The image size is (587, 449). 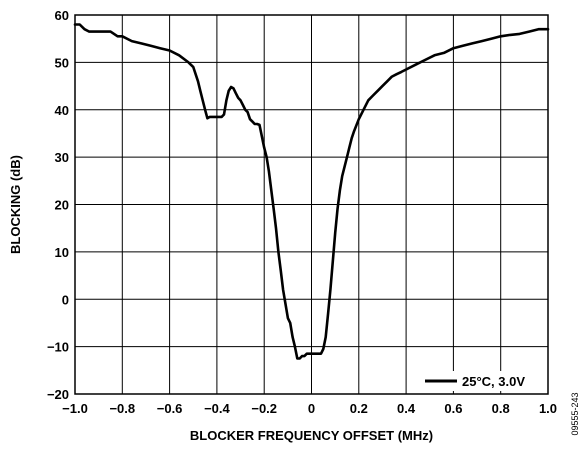 What do you see at coordinates (406, 408) in the screenshot?
I see `x-tick-label: 0.4` at bounding box center [406, 408].